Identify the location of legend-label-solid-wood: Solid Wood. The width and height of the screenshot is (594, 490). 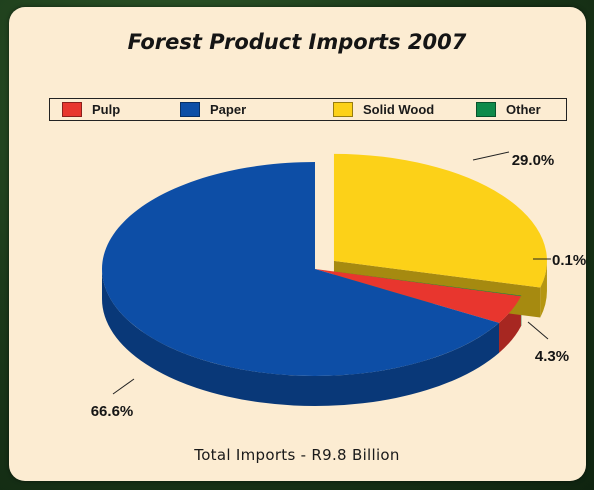
(399, 109).